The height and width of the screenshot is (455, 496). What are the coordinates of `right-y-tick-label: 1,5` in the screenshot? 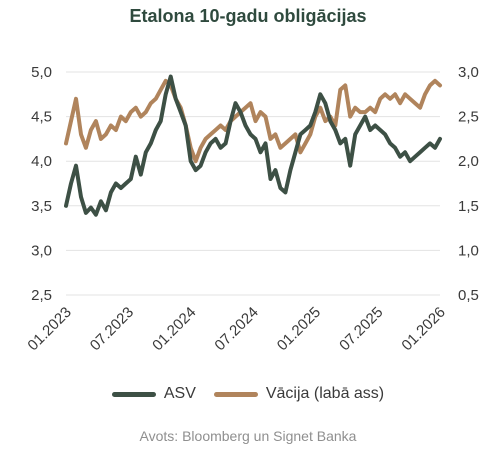 It's located at (468, 206).